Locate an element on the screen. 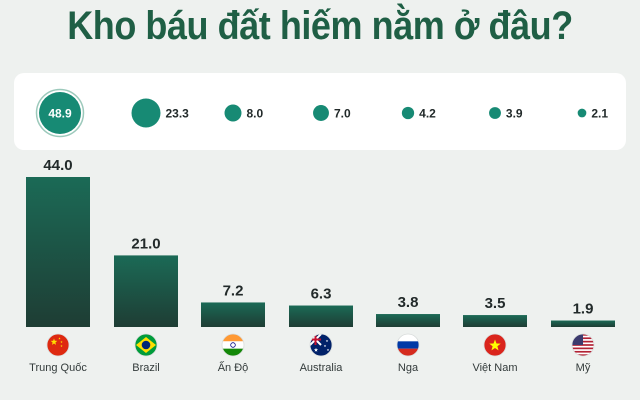 This screenshot has width=640, height=400. bubble-brazil is located at coordinates (146, 113).